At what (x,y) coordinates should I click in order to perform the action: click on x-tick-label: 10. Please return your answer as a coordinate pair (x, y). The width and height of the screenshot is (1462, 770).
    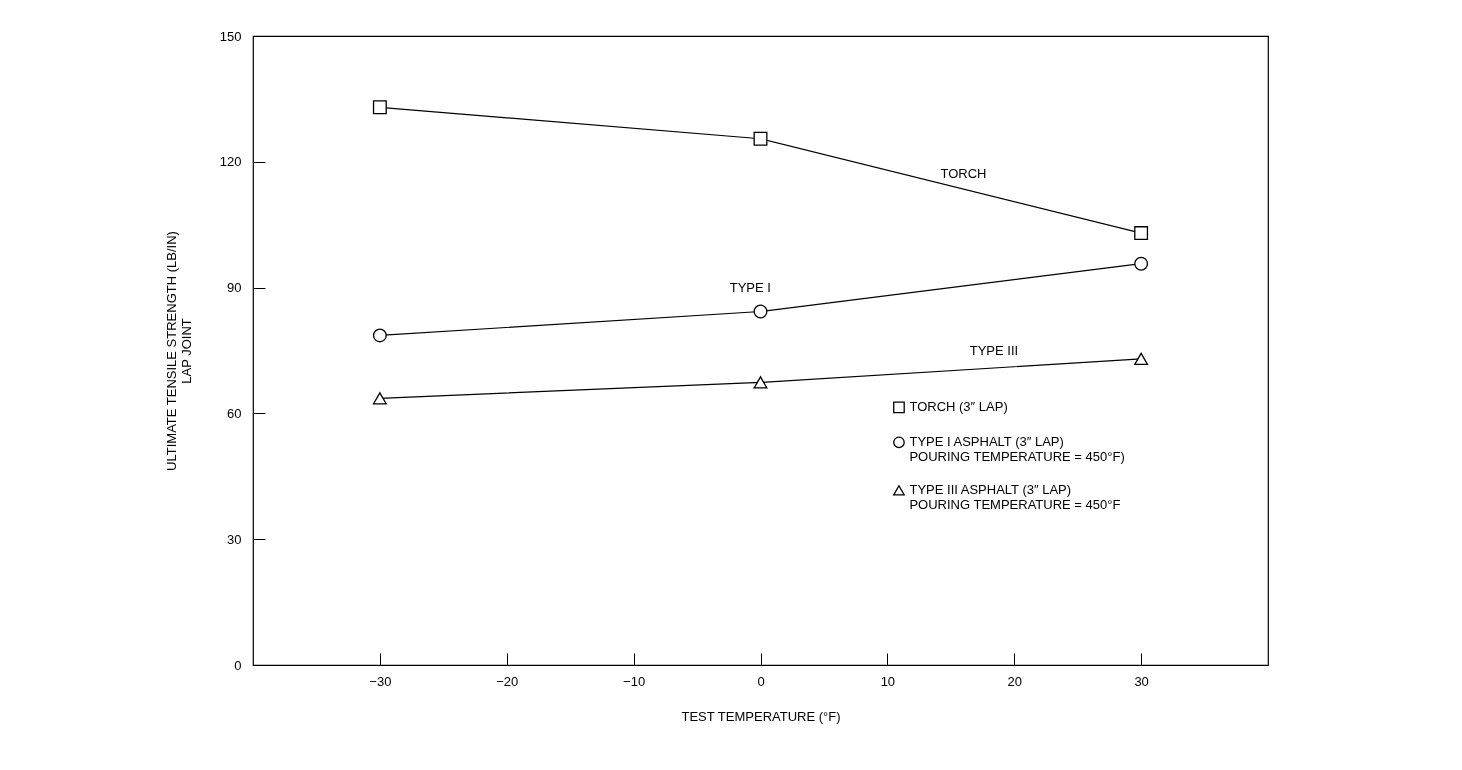
    Looking at the image, I should click on (888, 681).